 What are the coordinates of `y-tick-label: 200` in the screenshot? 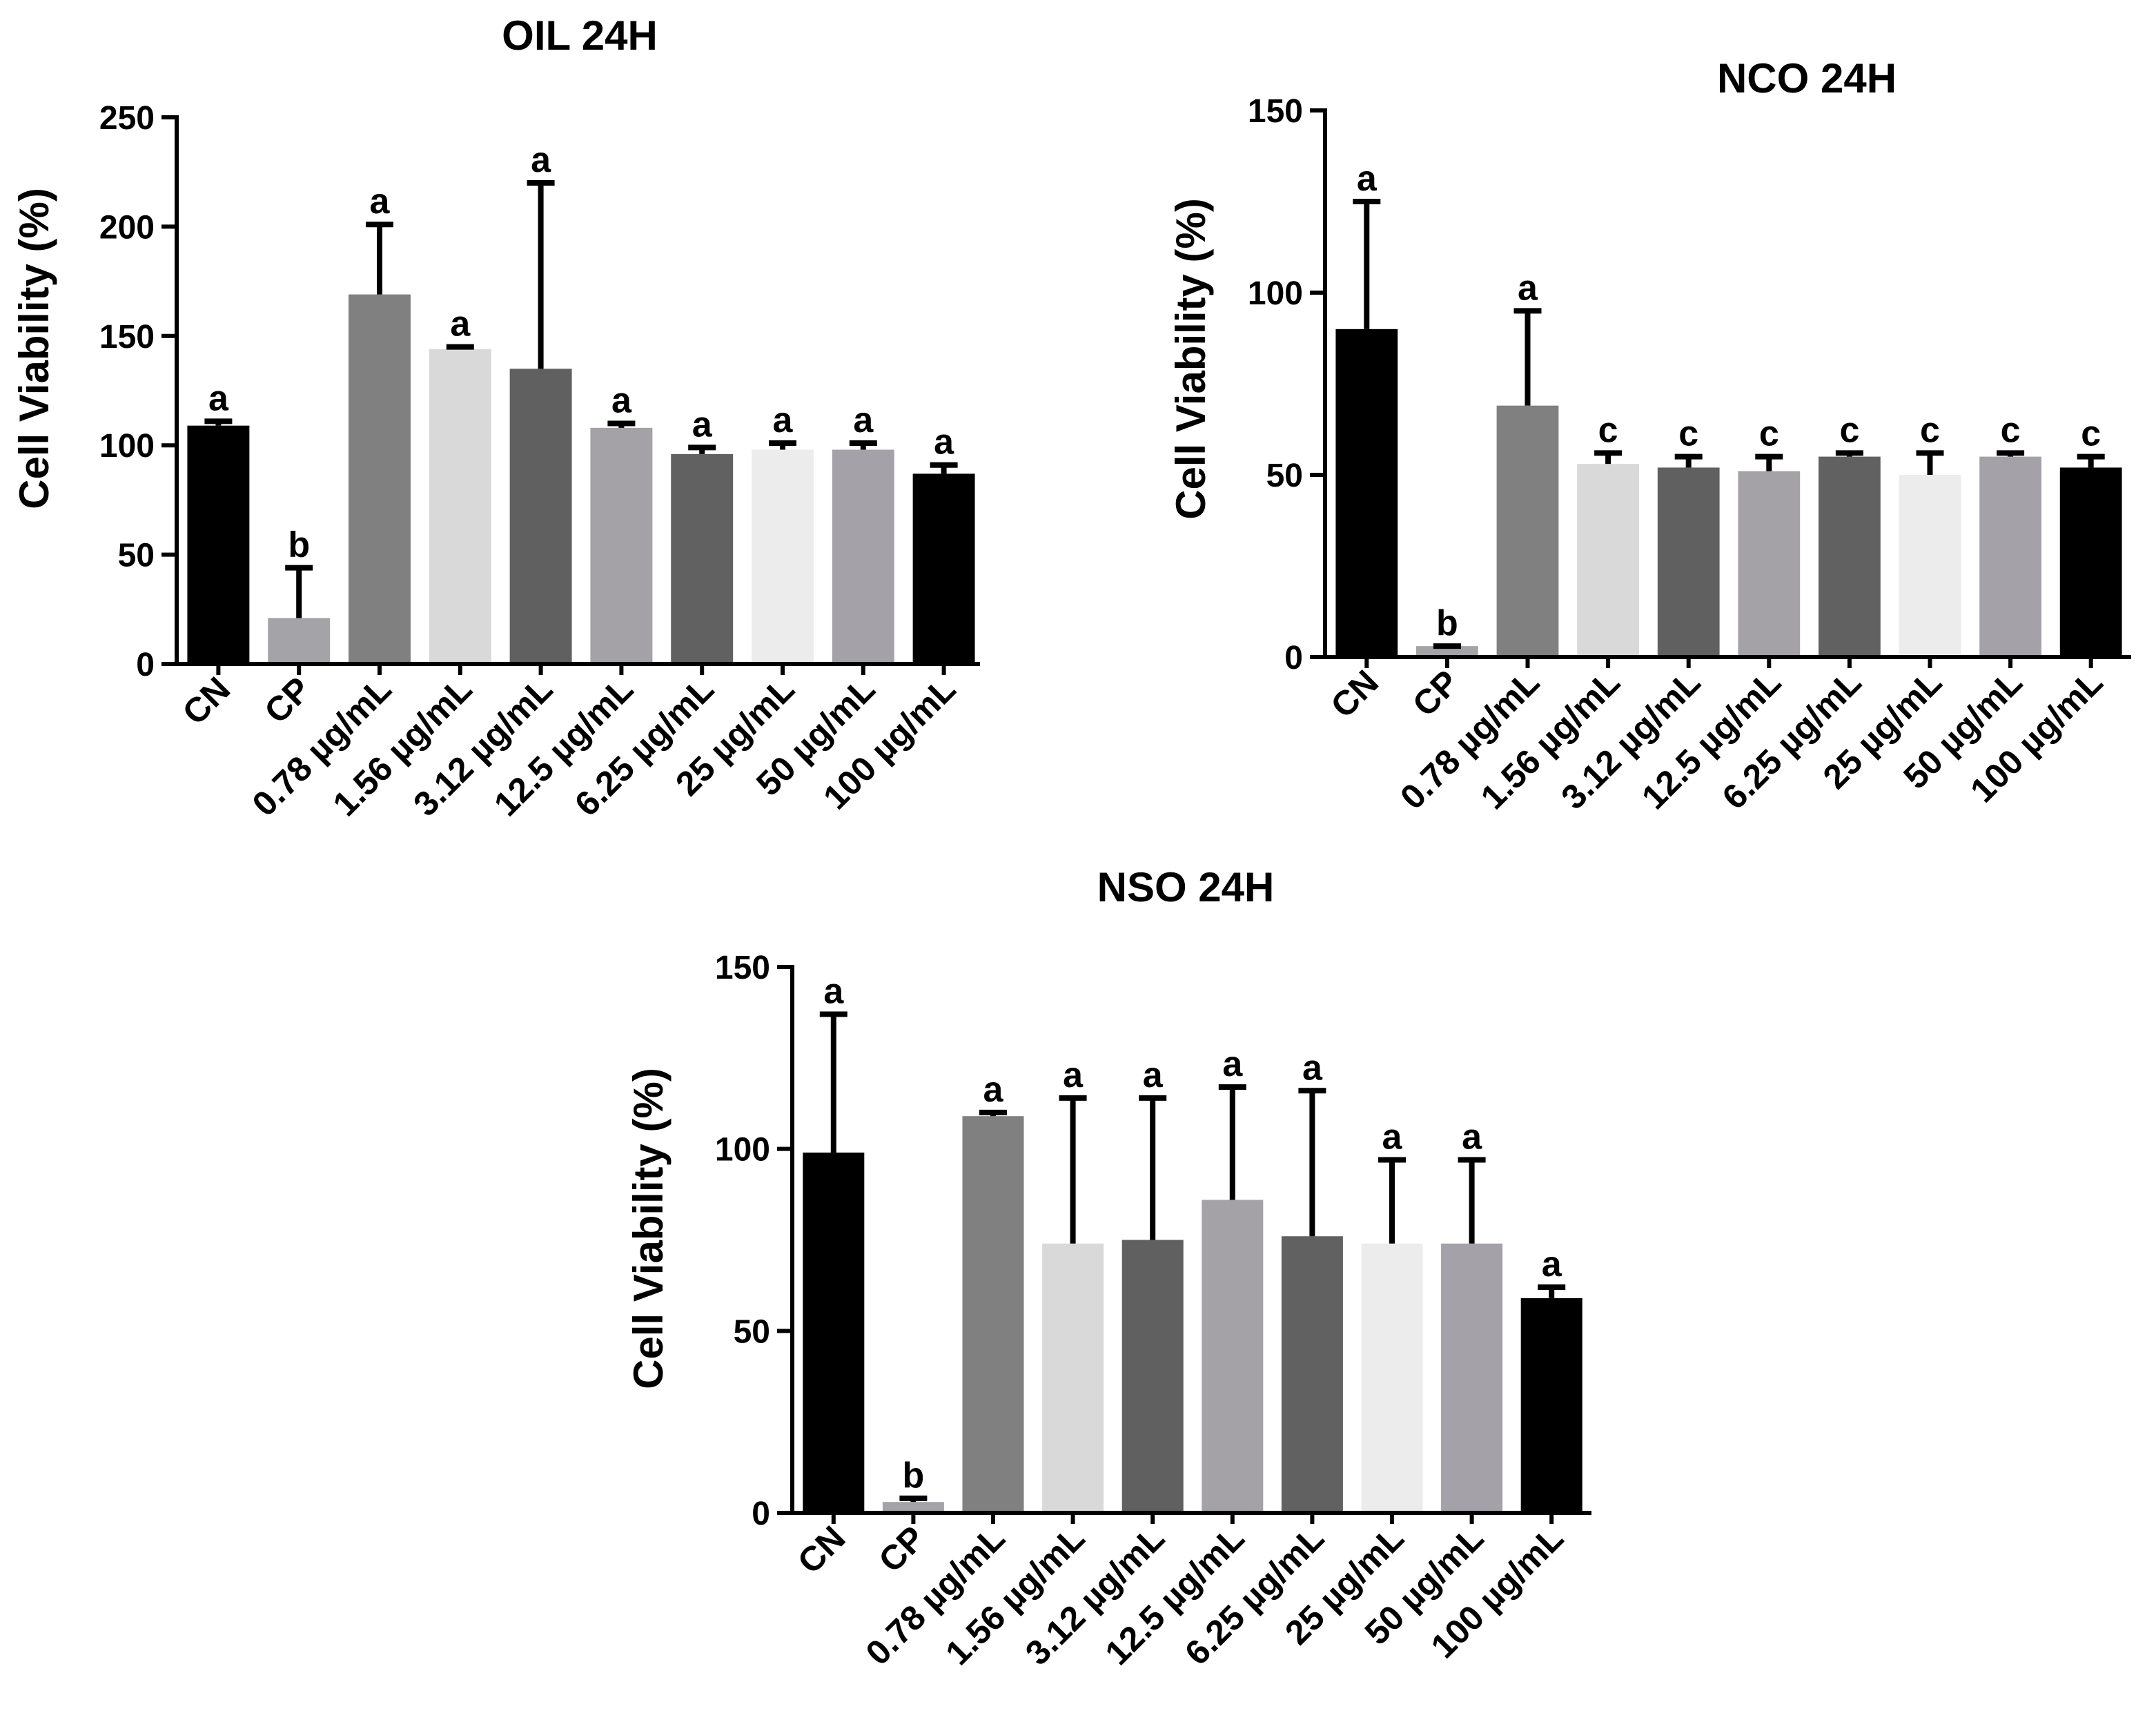 It's located at (127, 227).